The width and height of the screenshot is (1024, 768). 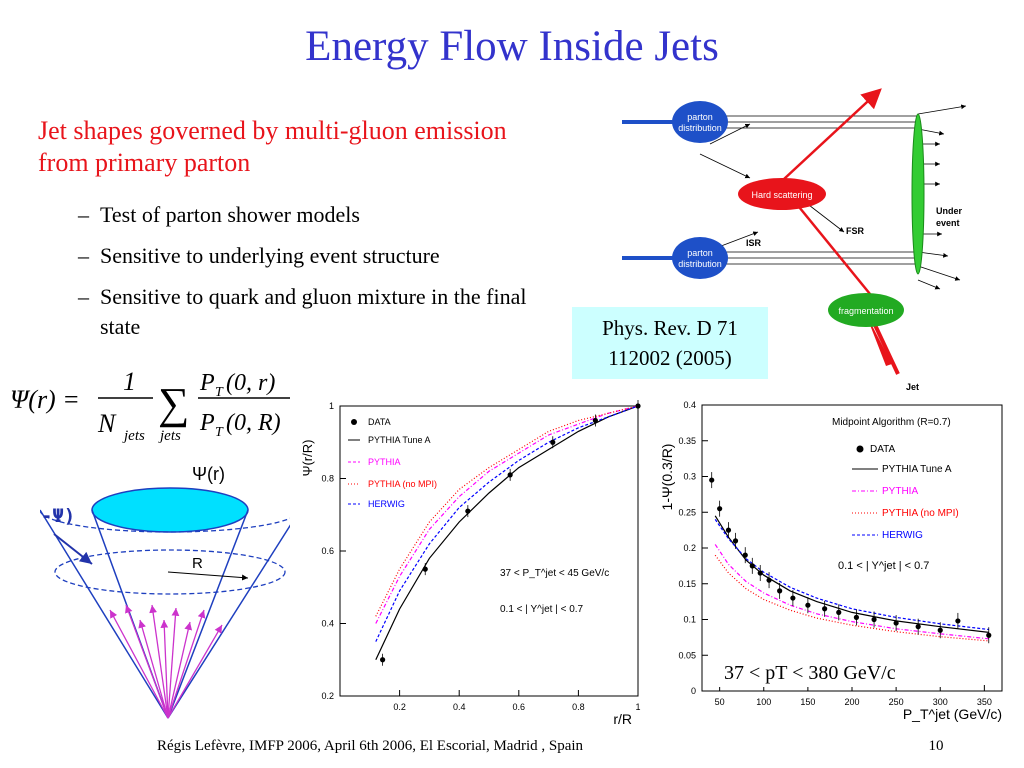 I want to click on formula-num-2: P, so click(x=207, y=383).